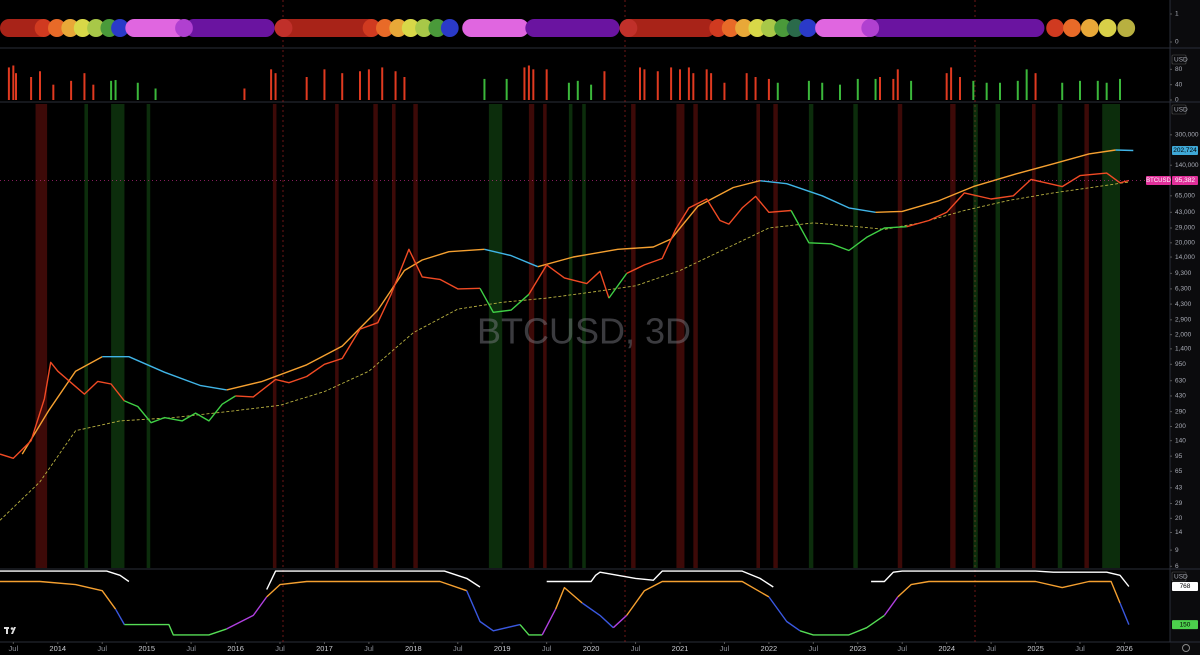 The height and width of the screenshot is (655, 1200). Describe the element at coordinates (1183, 334) in the screenshot. I see `y-tick-label: 2,000` at that location.